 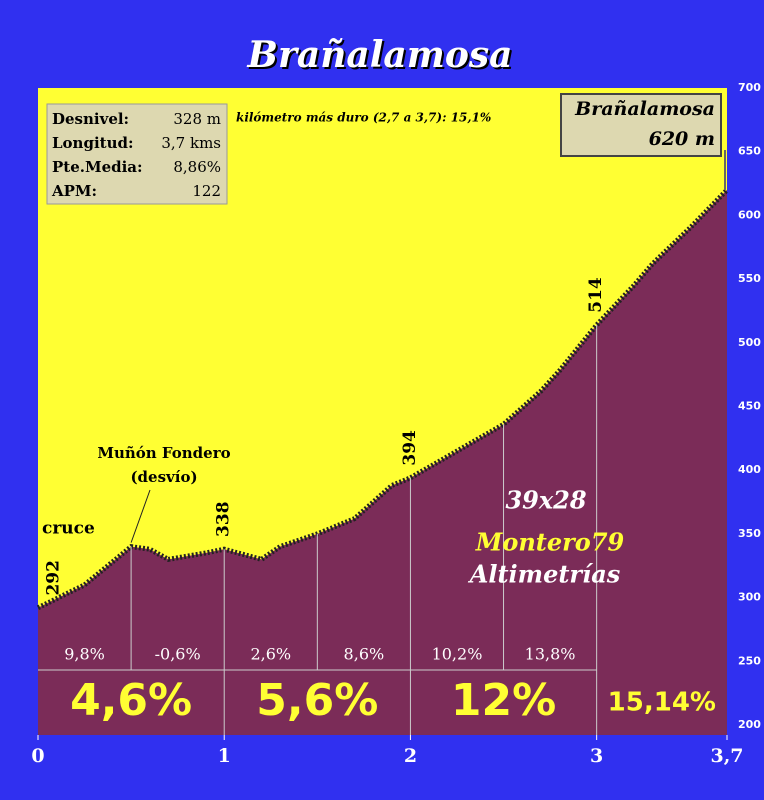 I want to click on y-tick-label: 200, so click(x=749, y=724).